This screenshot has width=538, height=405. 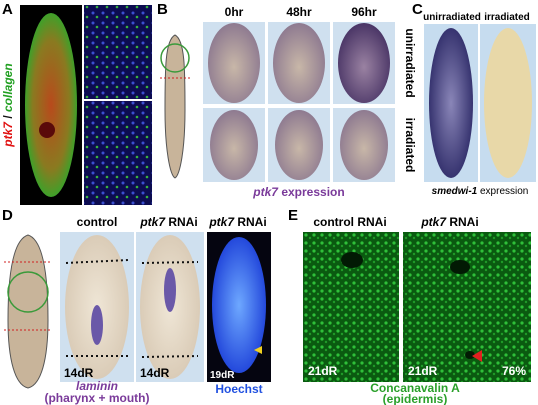 What do you see at coordinates (410, 62) in the screenshot?
I see `row-header: unirradiated` at bounding box center [410, 62].